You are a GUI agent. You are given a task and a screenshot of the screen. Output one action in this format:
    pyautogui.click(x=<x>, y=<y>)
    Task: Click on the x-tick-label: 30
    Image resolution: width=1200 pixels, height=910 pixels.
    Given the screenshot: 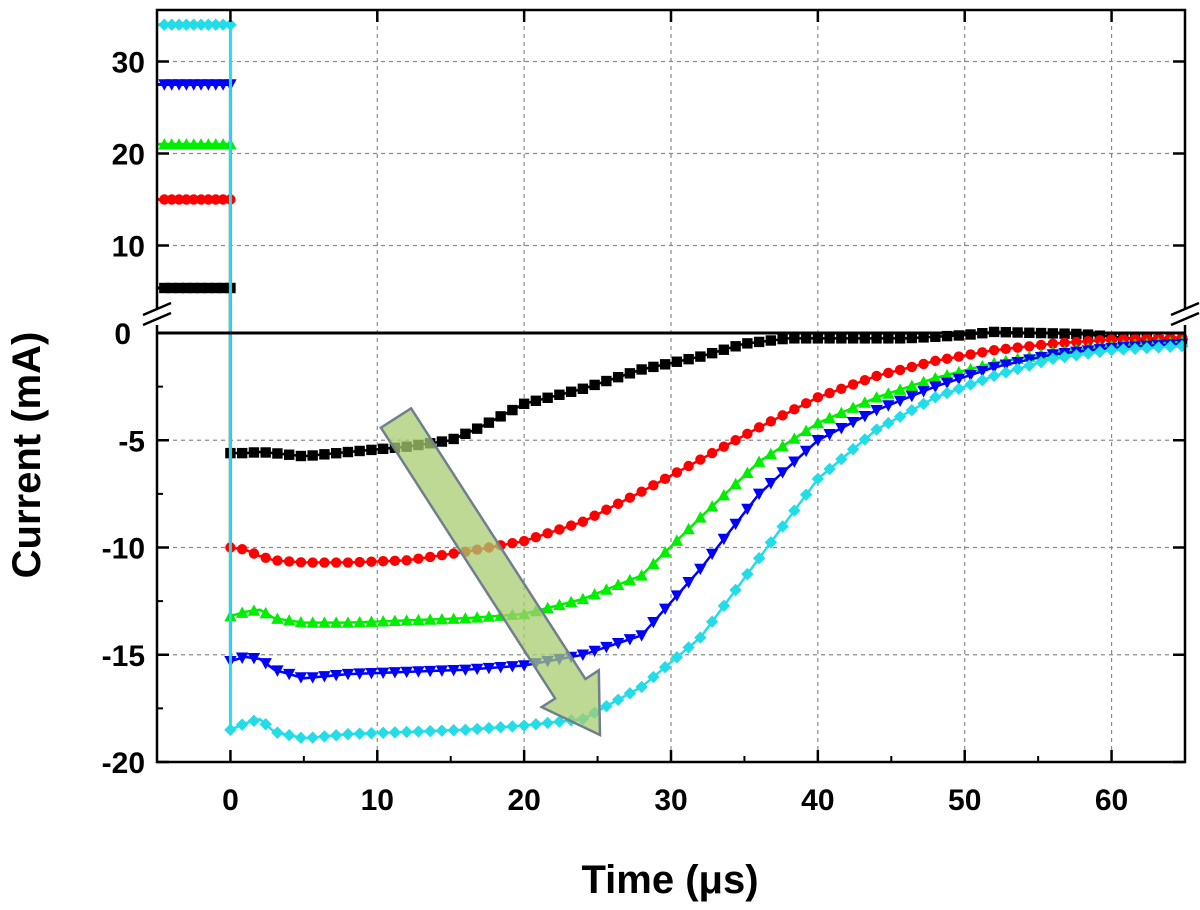 What is the action you would take?
    pyautogui.click(x=670, y=800)
    